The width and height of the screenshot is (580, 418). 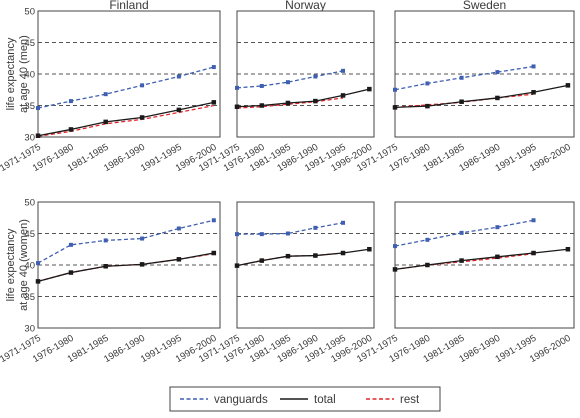 I want to click on legend-label-rest: rest, so click(x=410, y=400).